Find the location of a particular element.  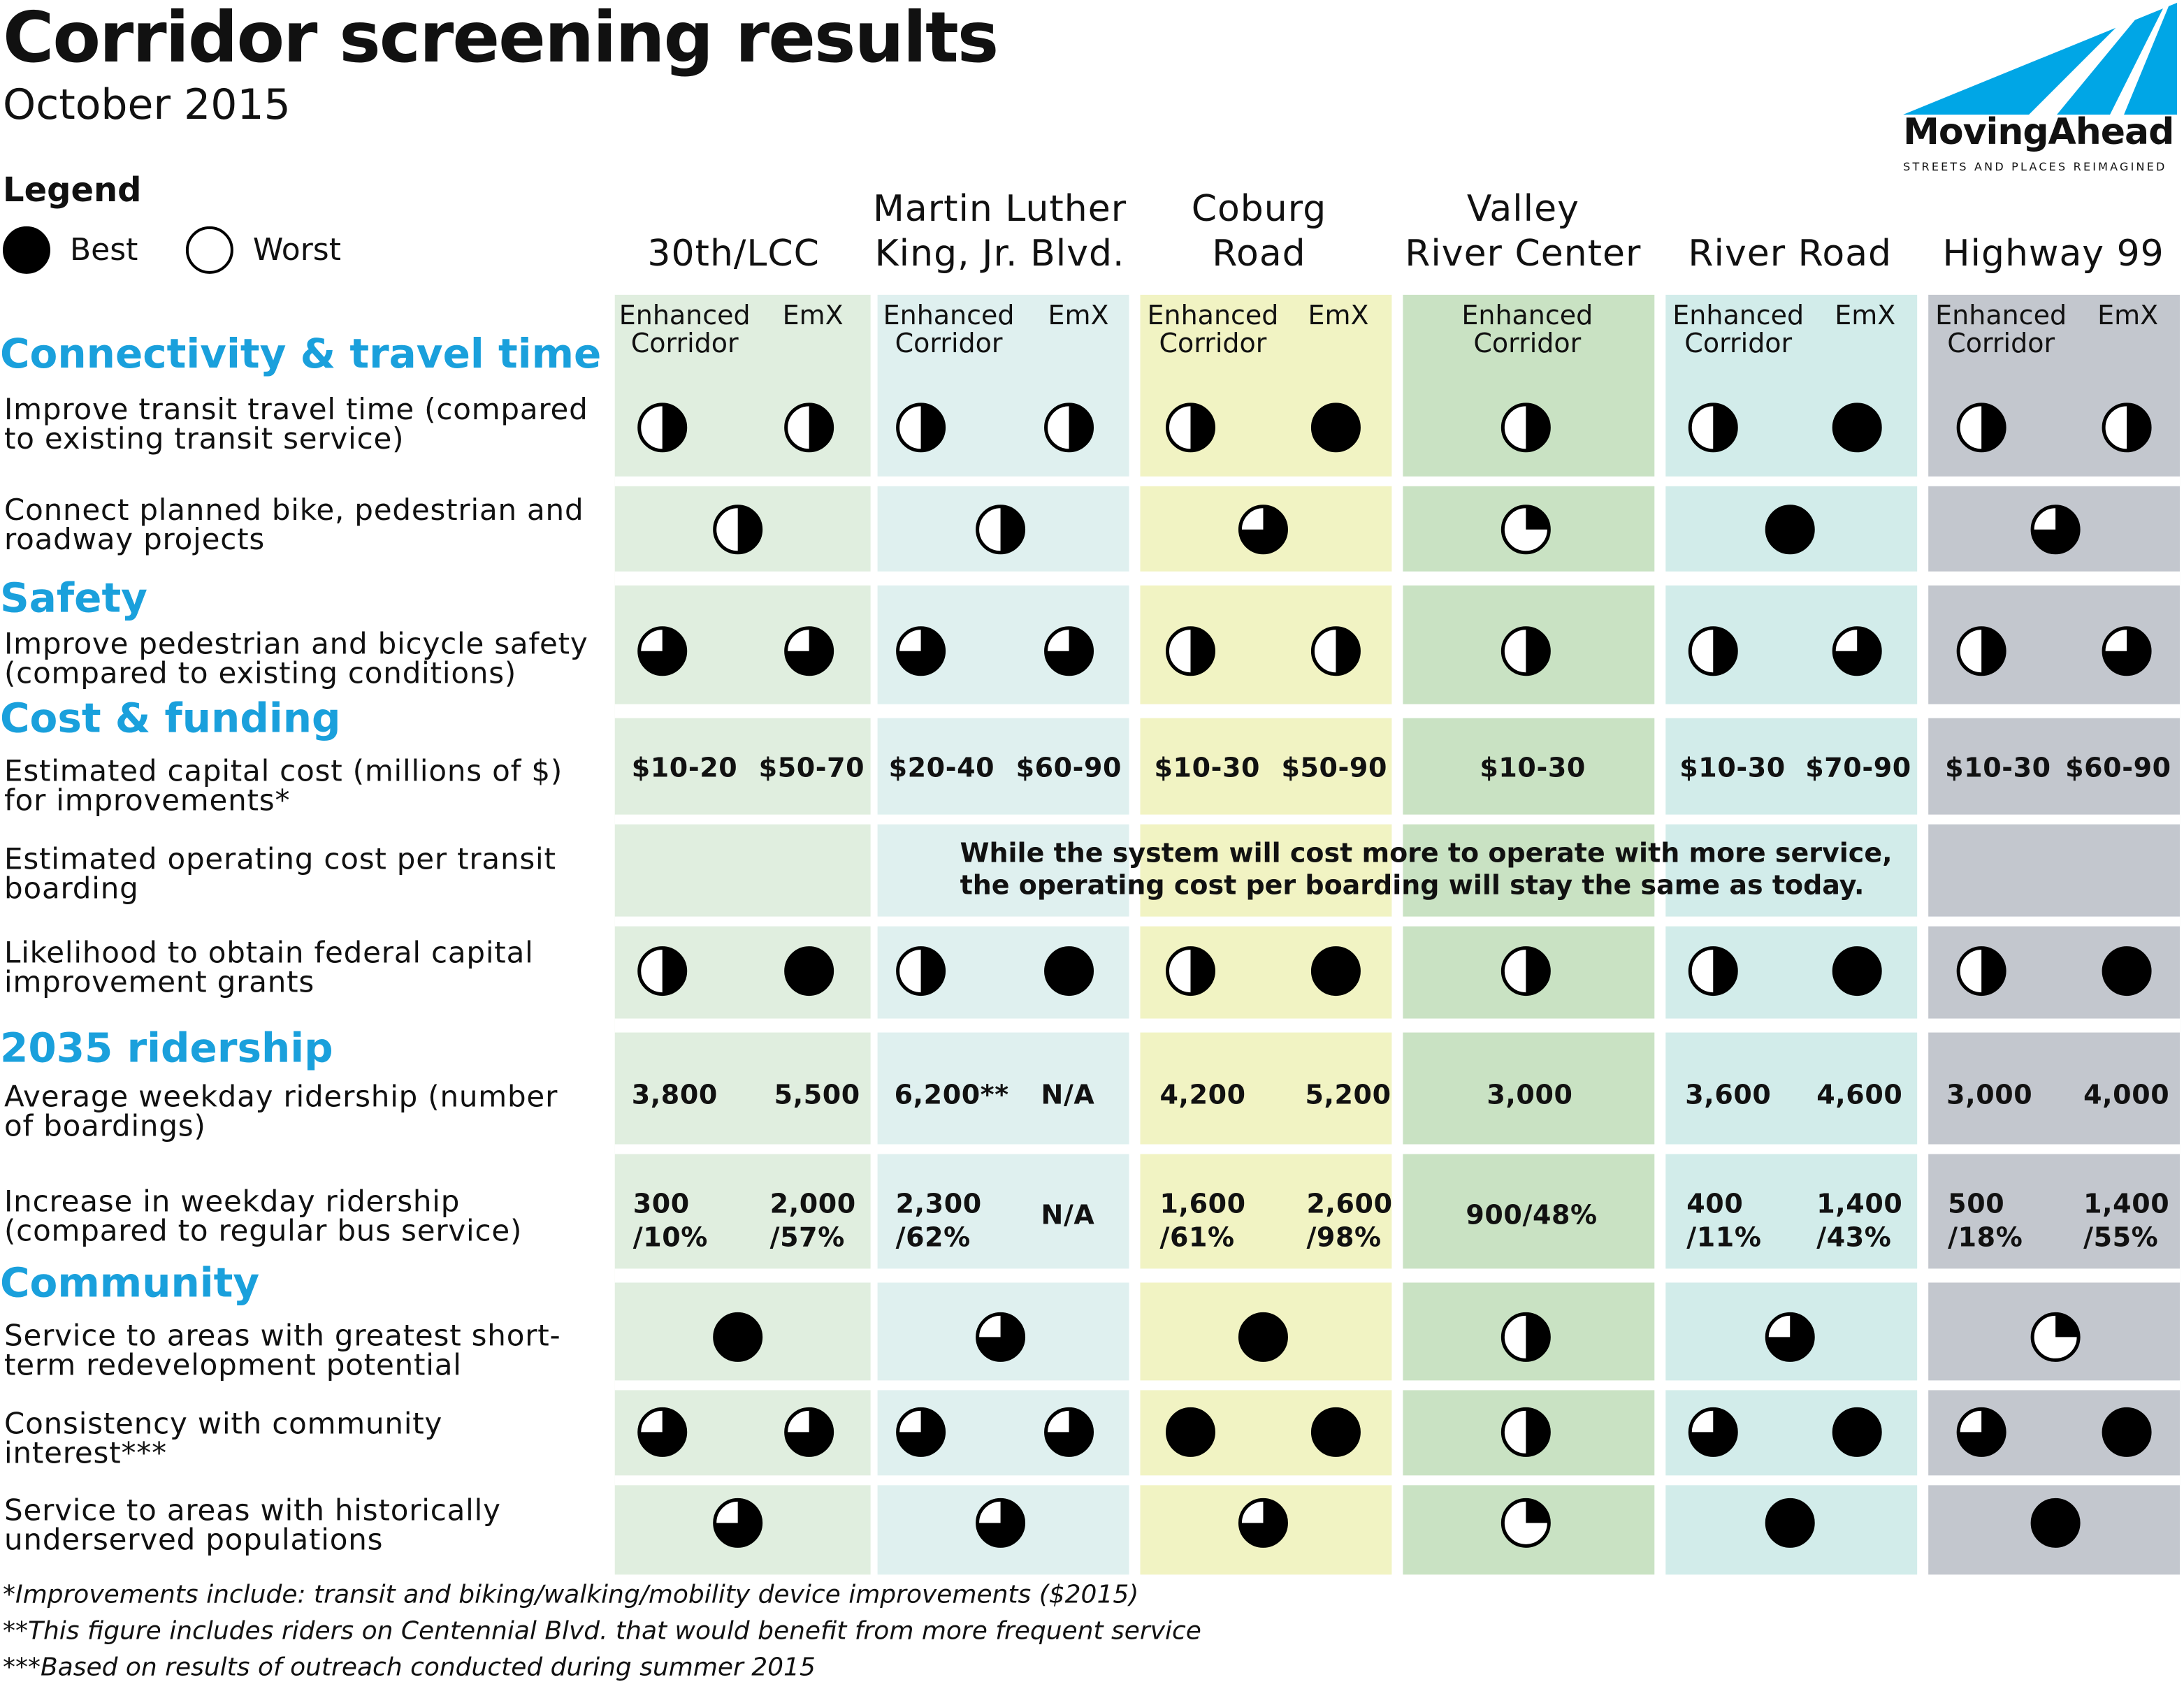

ridership-increase-count: 400 is located at coordinates (1715, 1205).